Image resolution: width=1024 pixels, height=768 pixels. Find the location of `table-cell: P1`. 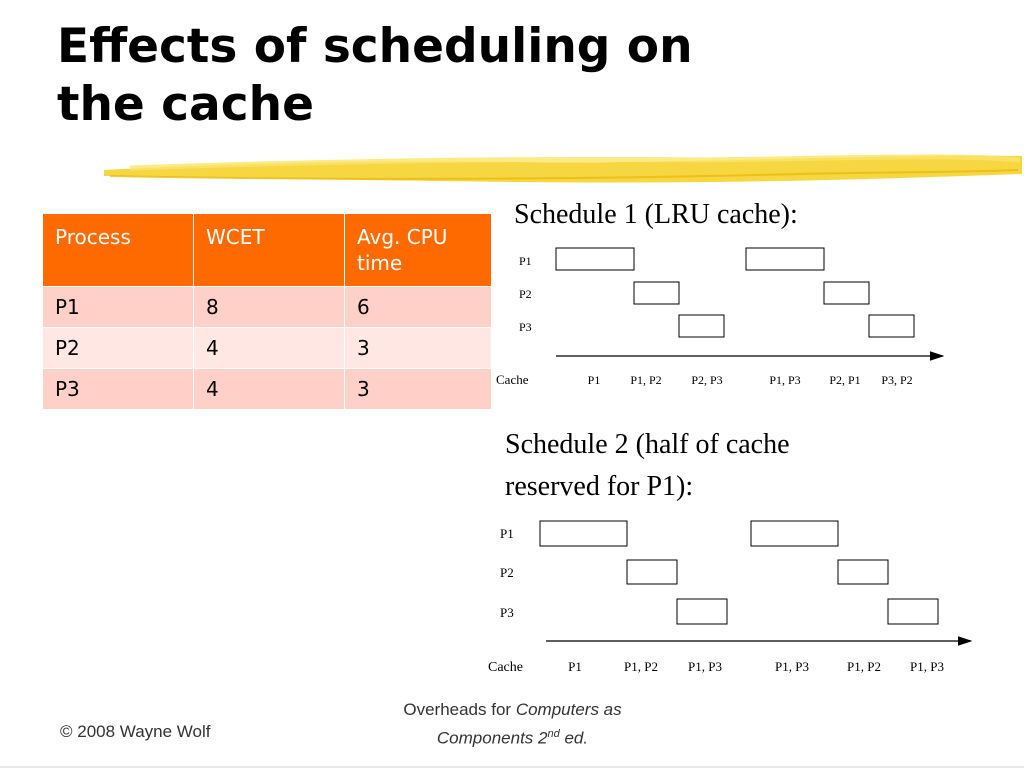

table-cell: P1 is located at coordinates (118, 307).